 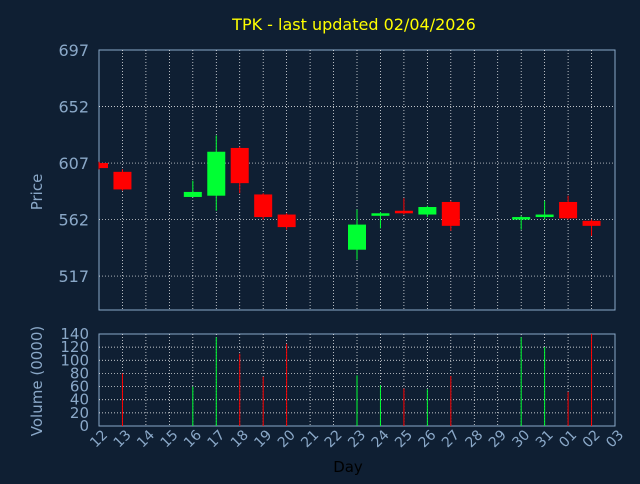 What do you see at coordinates (37, 381) in the screenshot?
I see `y-axis-label-volume: Volume (0000)` at bounding box center [37, 381].